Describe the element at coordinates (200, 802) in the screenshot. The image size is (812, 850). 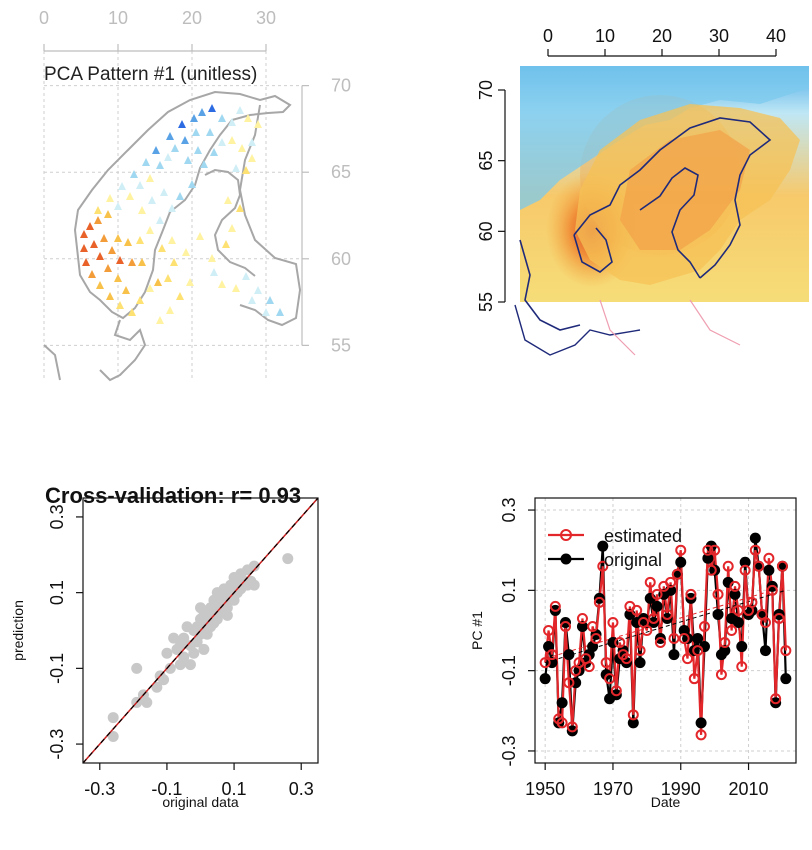
I see `x-axis-label: original data` at that location.